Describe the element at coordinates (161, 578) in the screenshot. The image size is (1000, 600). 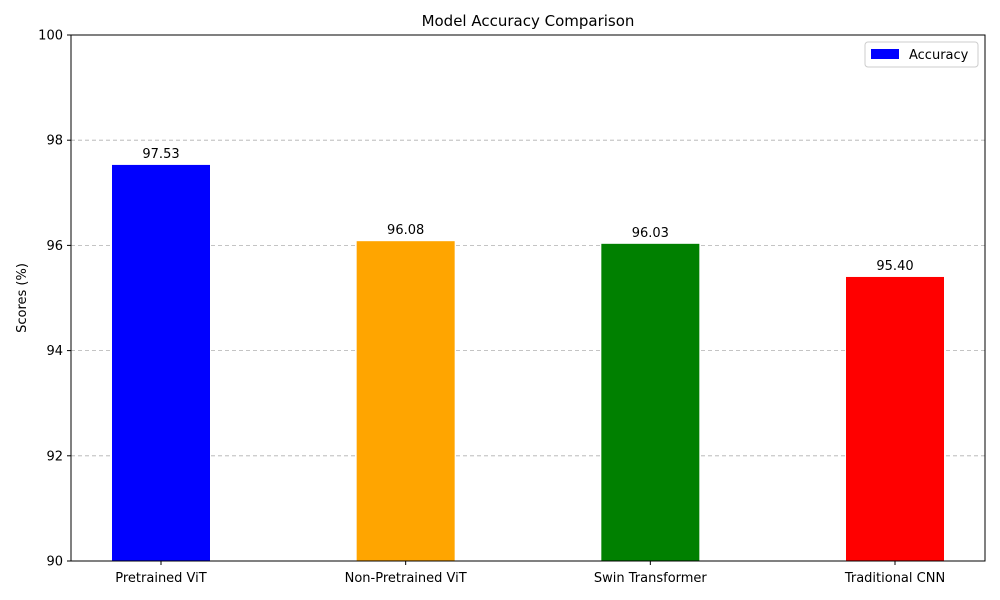
I see `x-tick-label: Pretrained ViT` at that location.